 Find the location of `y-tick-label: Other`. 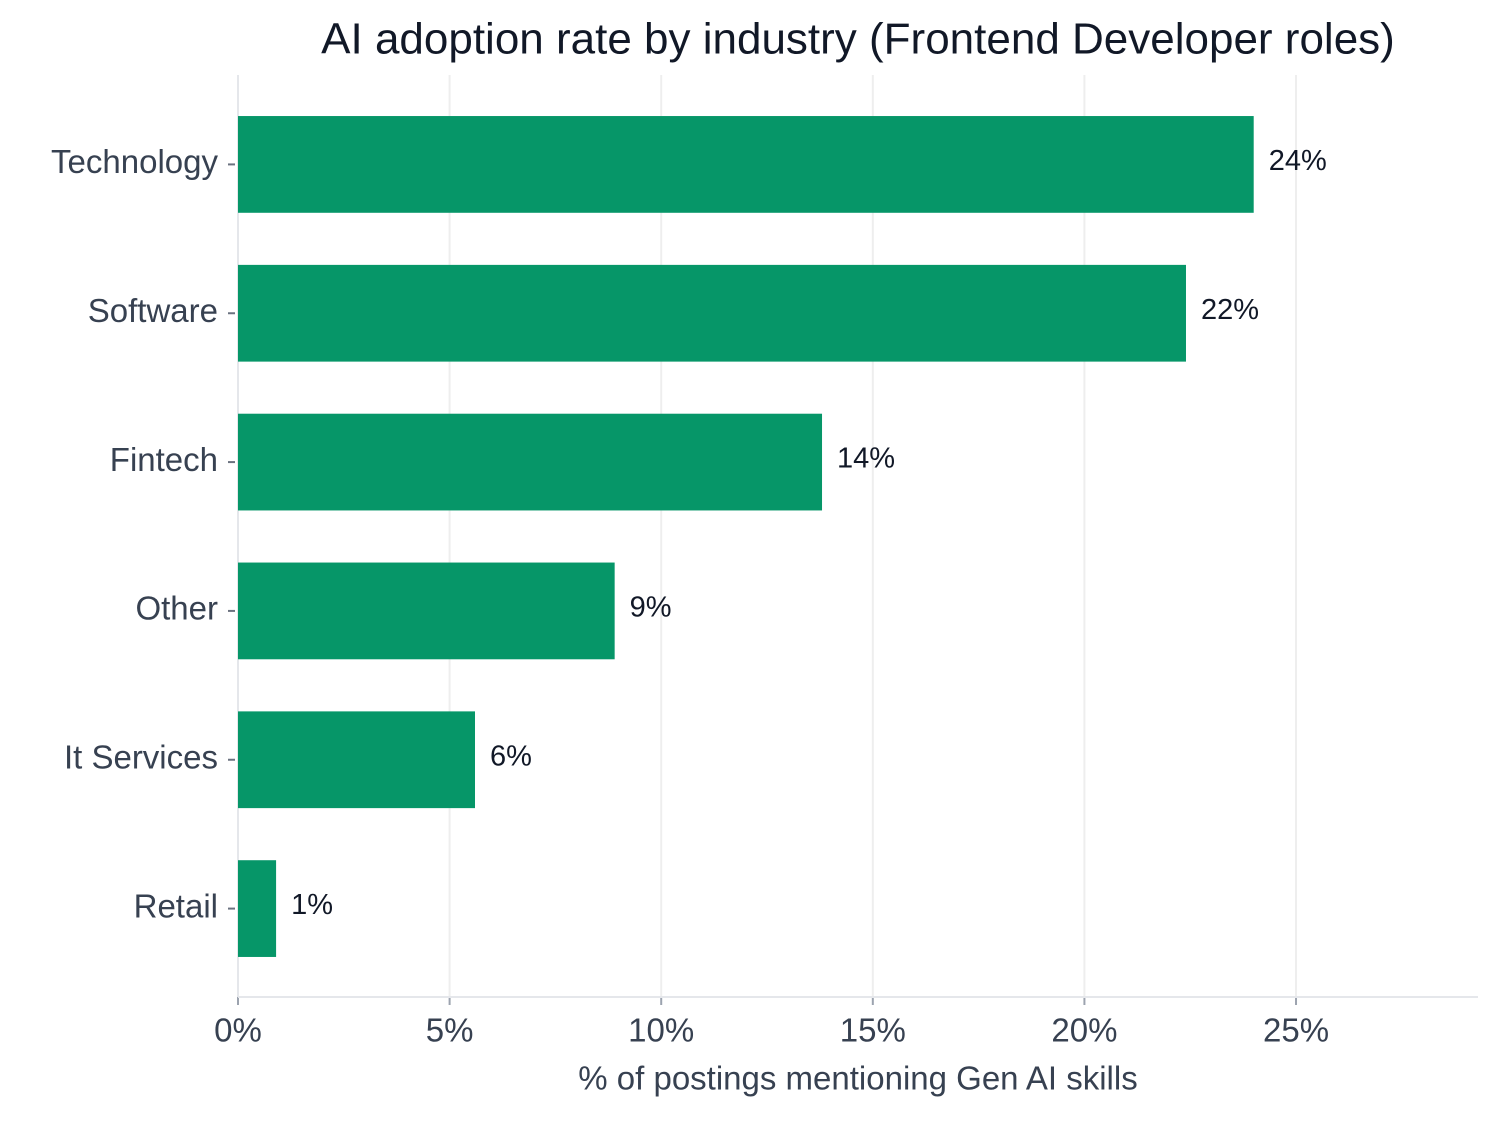

y-tick-label: Other is located at coordinates (176, 608).